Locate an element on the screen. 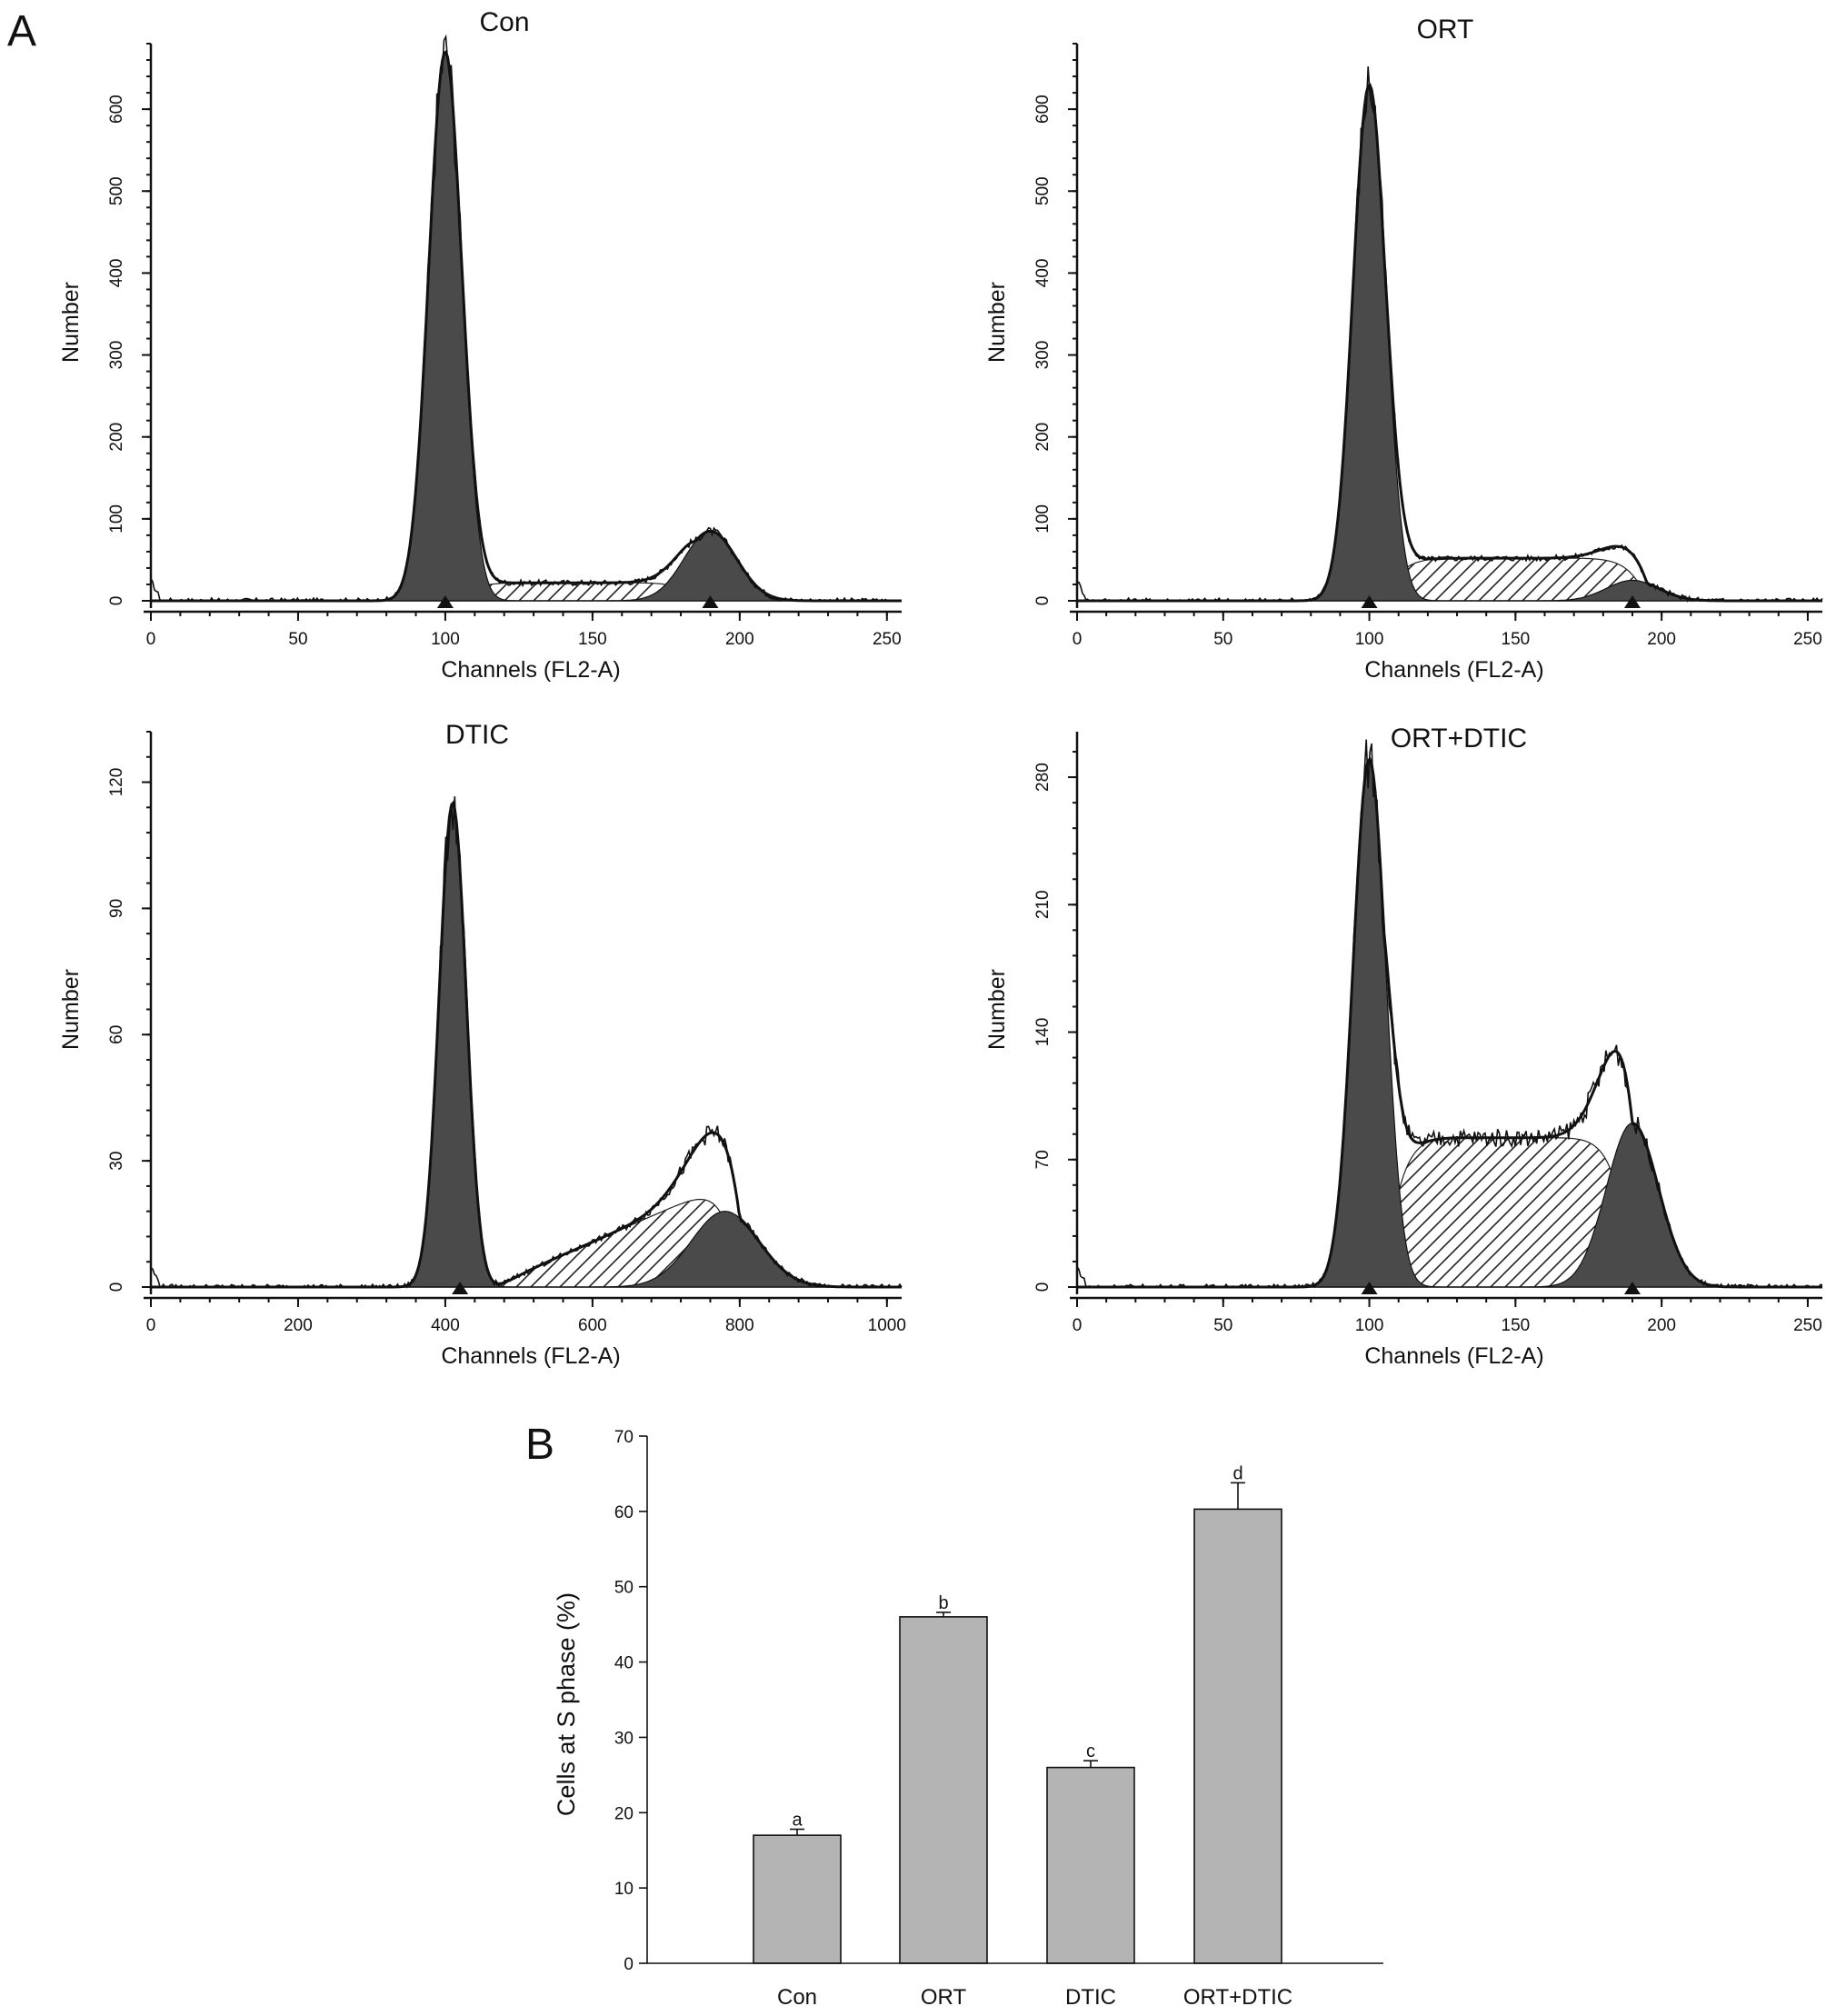  x-tick-label: ORT is located at coordinates (944, 1997).